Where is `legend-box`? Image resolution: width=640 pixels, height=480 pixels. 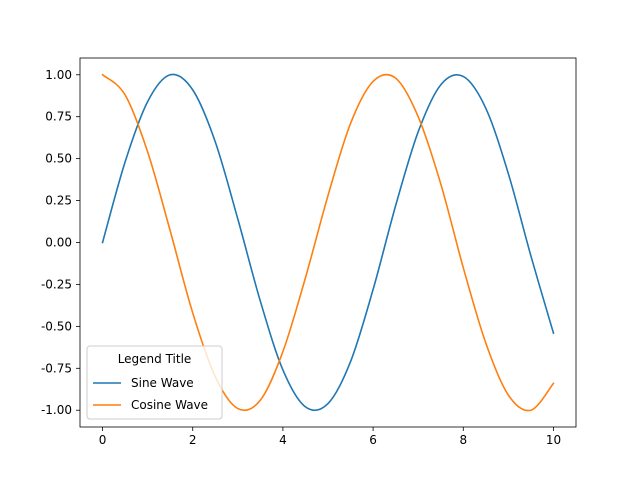 legend-box is located at coordinates (154, 382).